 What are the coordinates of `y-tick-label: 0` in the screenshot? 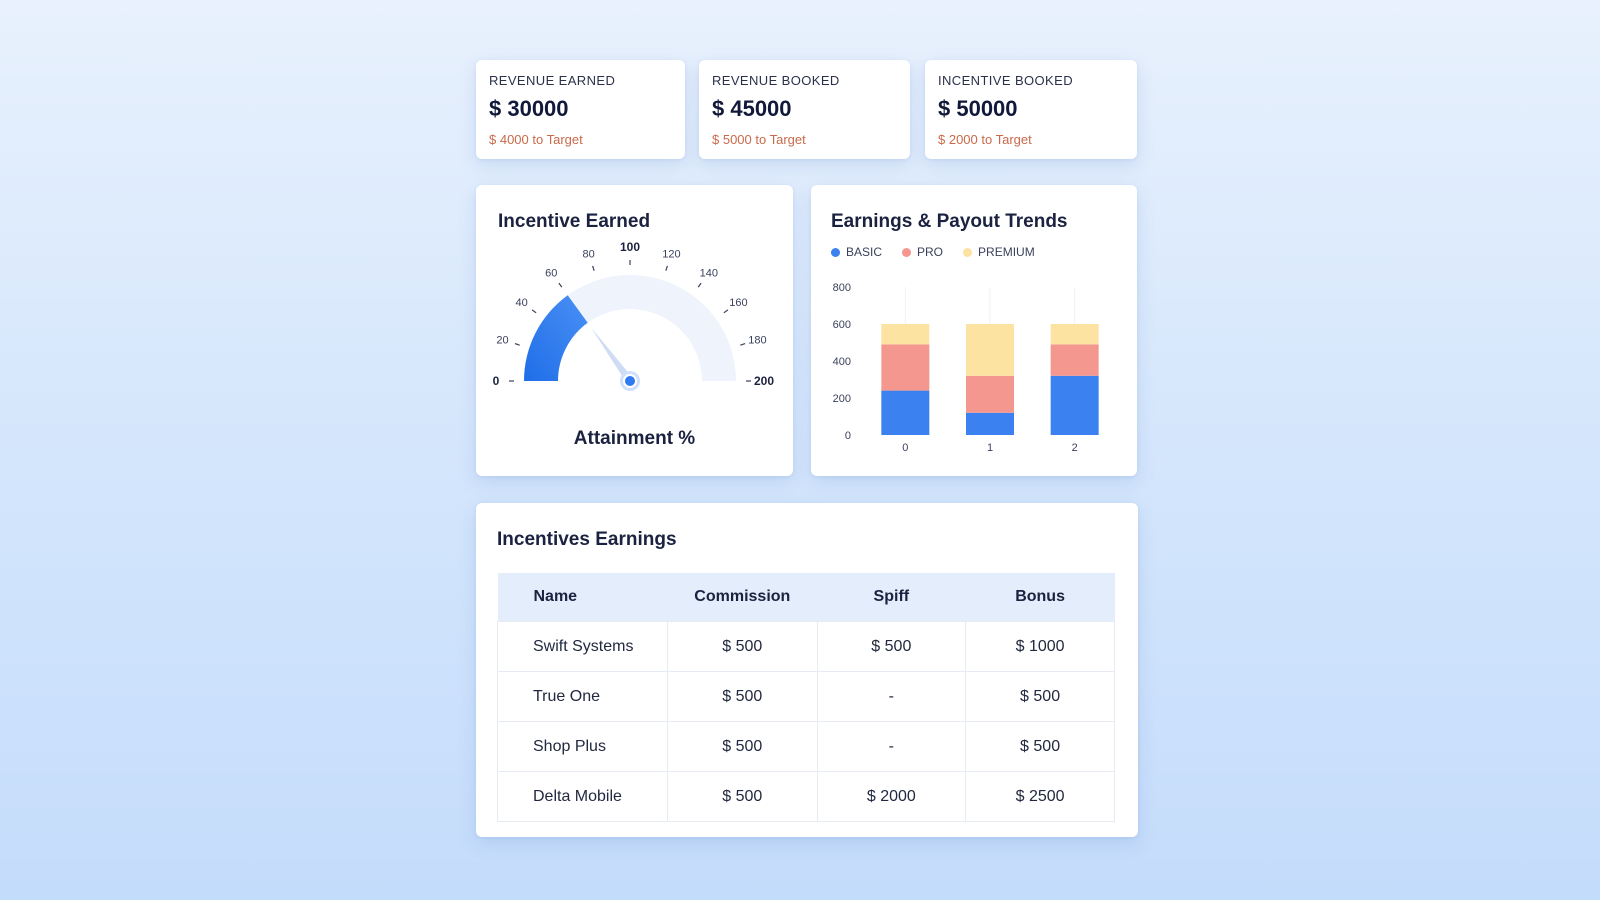 It's located at (848, 436).